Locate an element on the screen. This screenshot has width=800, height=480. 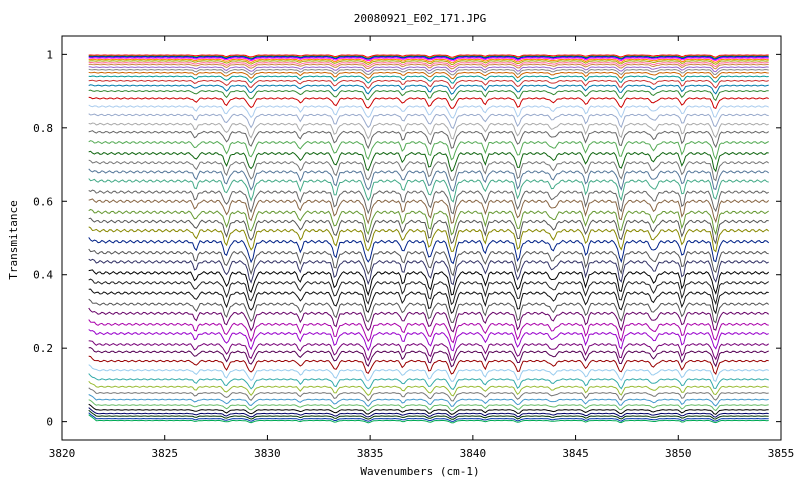
x-tick-label: 3845 is located at coordinates (575, 453).